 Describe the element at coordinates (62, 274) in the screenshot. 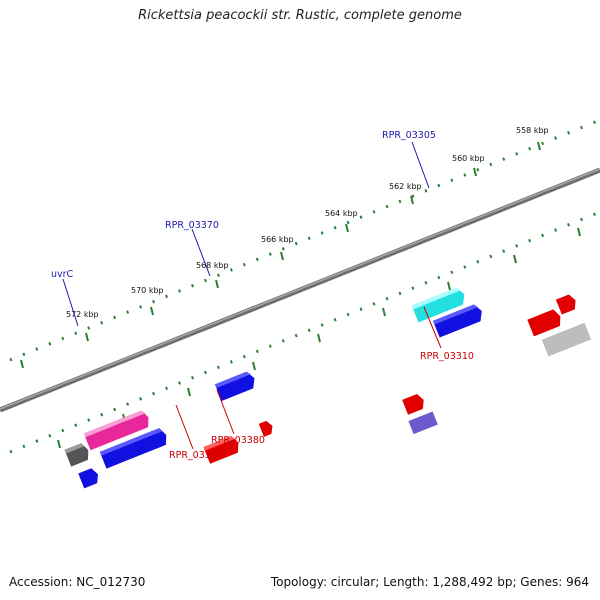

I see `gene-label-uvrC: uvrC` at that location.